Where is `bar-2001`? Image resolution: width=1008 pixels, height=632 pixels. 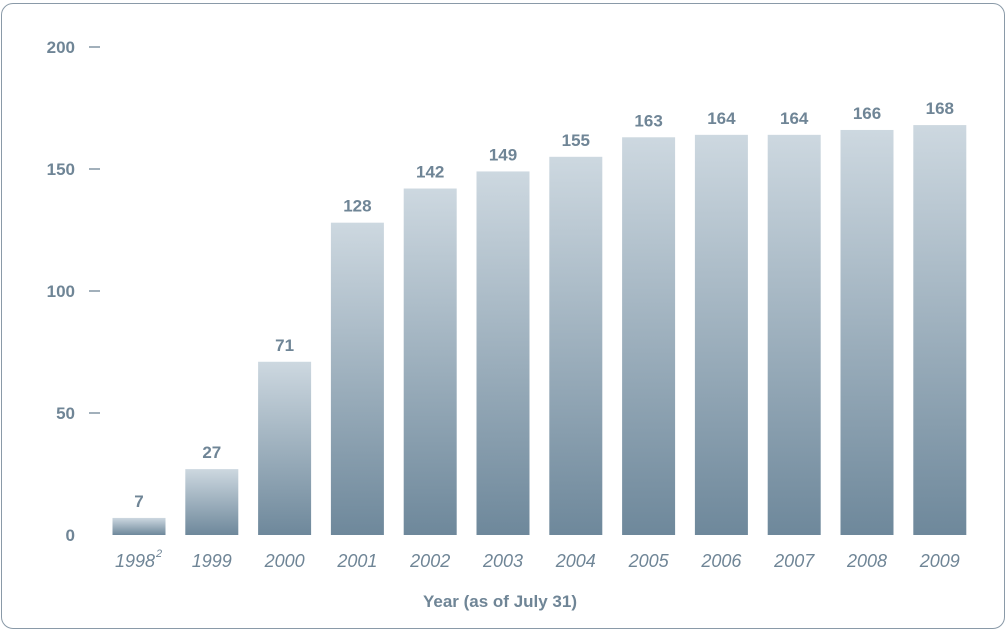 bar-2001 is located at coordinates (357, 378).